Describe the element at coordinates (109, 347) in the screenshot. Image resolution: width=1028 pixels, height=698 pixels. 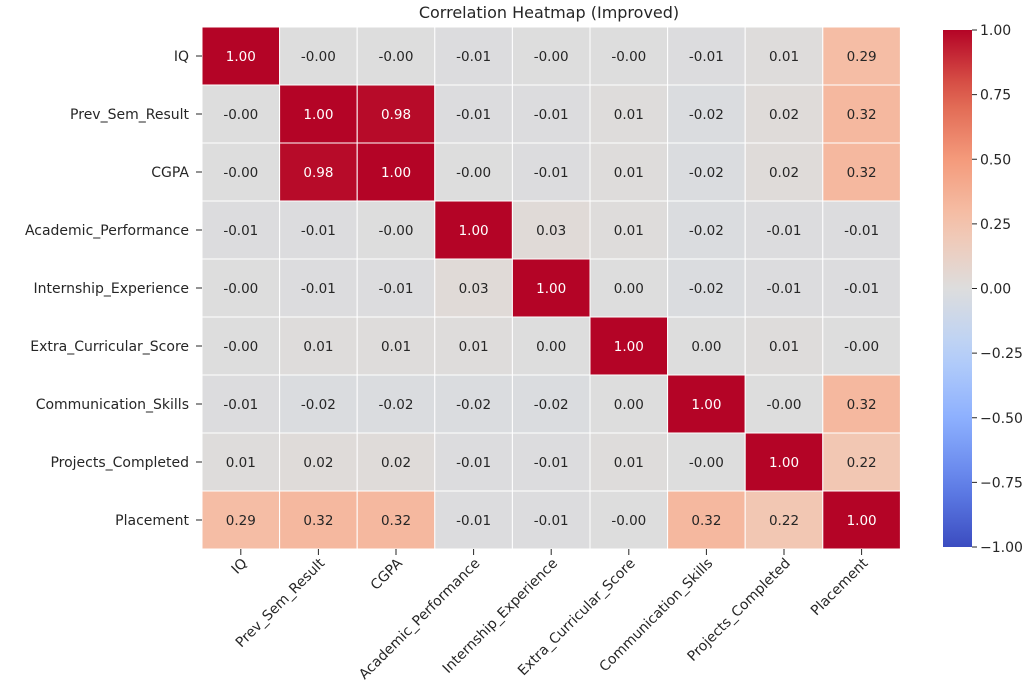
I see `y-tick-label: Extra_Curricular_Score` at that location.